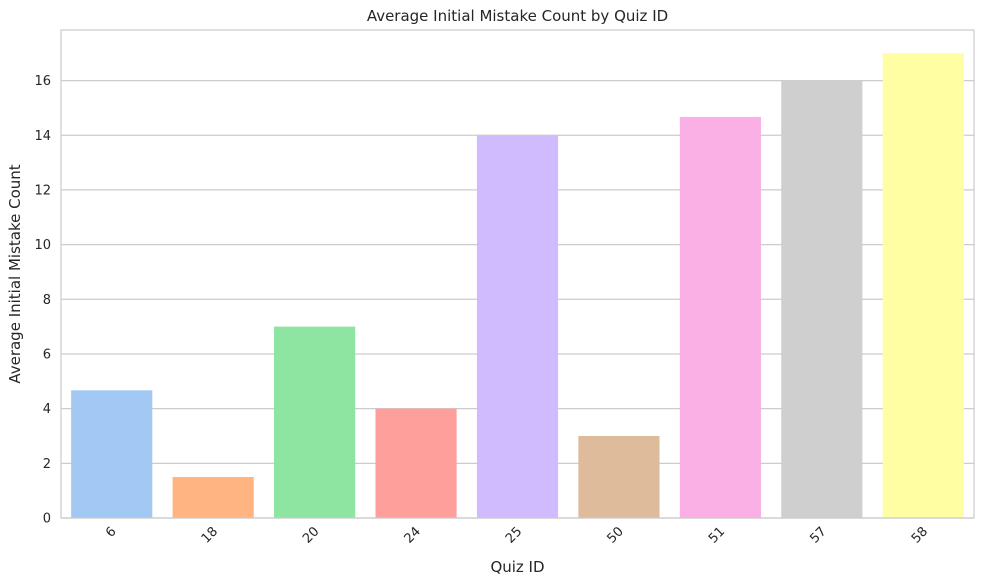 The width and height of the screenshot is (984, 584). I want to click on y-tick-labels: 0 2 4 6 8 10 12 14 16, so click(42, 300).